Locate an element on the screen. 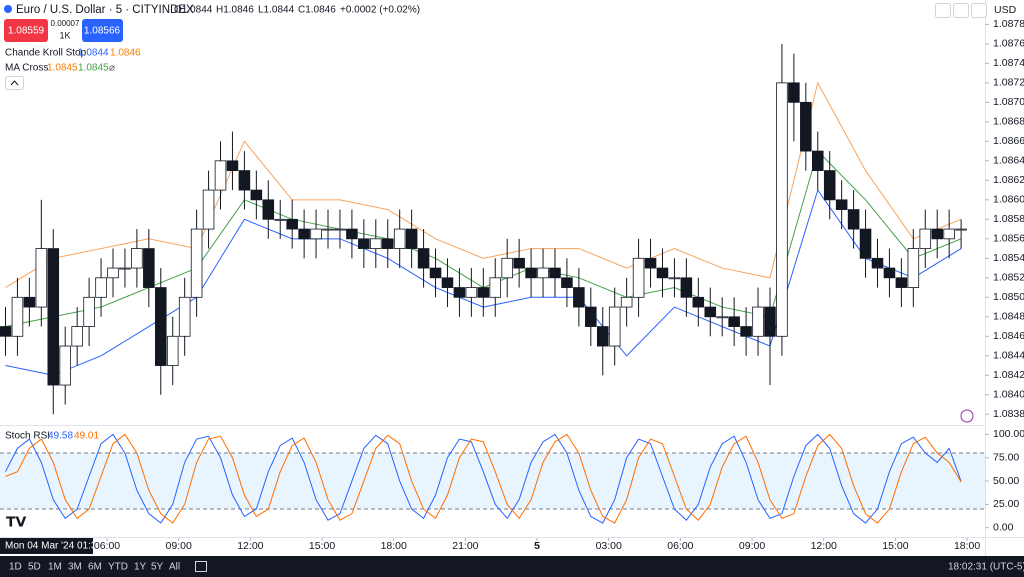 This screenshot has width=1024, height=577. y-tick-label: 50.00 is located at coordinates (1006, 481).